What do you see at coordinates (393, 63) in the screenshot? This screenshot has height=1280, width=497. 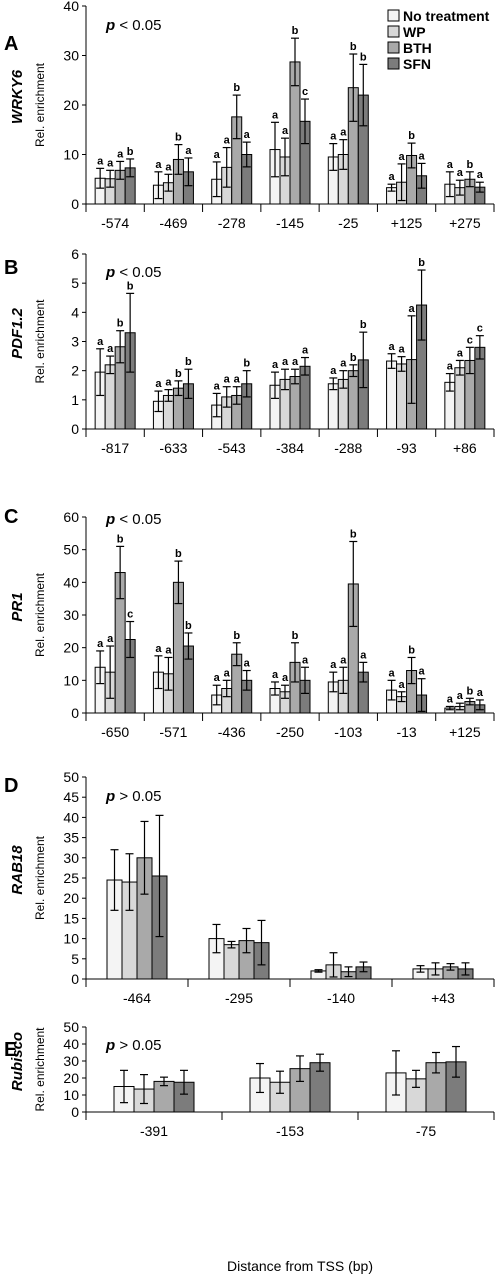 I see `legend-swatch-sfn` at bounding box center [393, 63].